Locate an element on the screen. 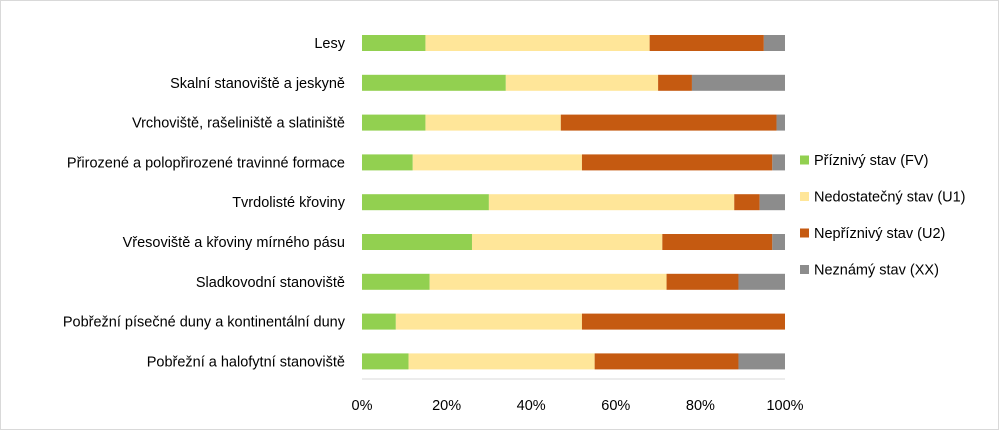 This screenshot has width=999, height=430. x-axis: 0% 20% 40% 60% 80% 100% is located at coordinates (578, 396).